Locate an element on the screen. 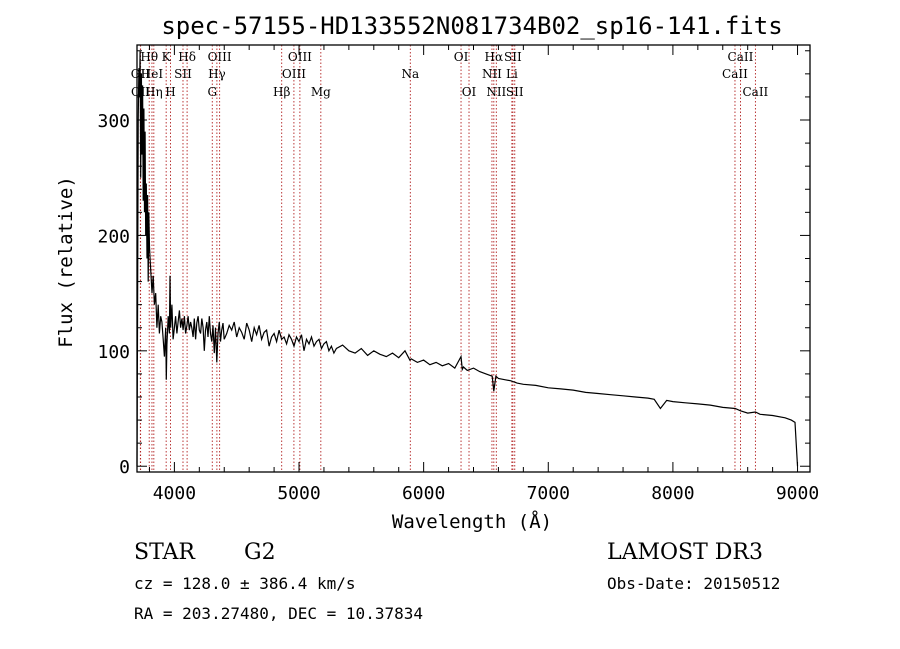 This screenshot has height=649, width=900. line-marker-label: Na is located at coordinates (410, 74).